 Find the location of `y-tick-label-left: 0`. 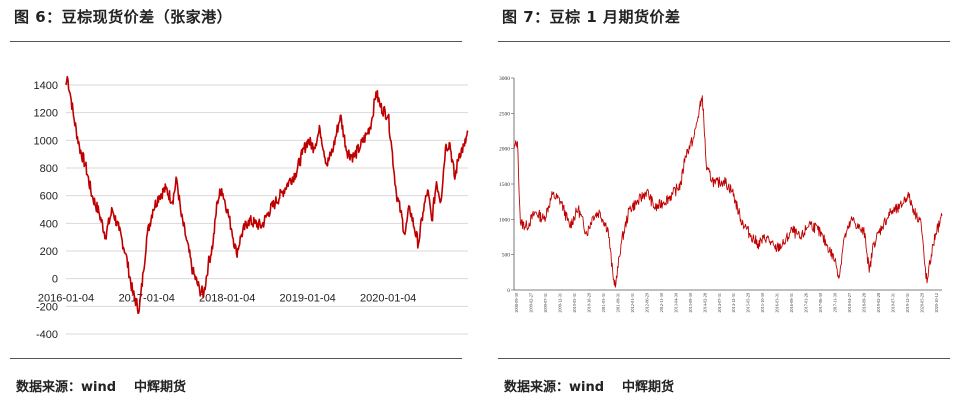

y-tick-label-left: 0 is located at coordinates (55, 280).